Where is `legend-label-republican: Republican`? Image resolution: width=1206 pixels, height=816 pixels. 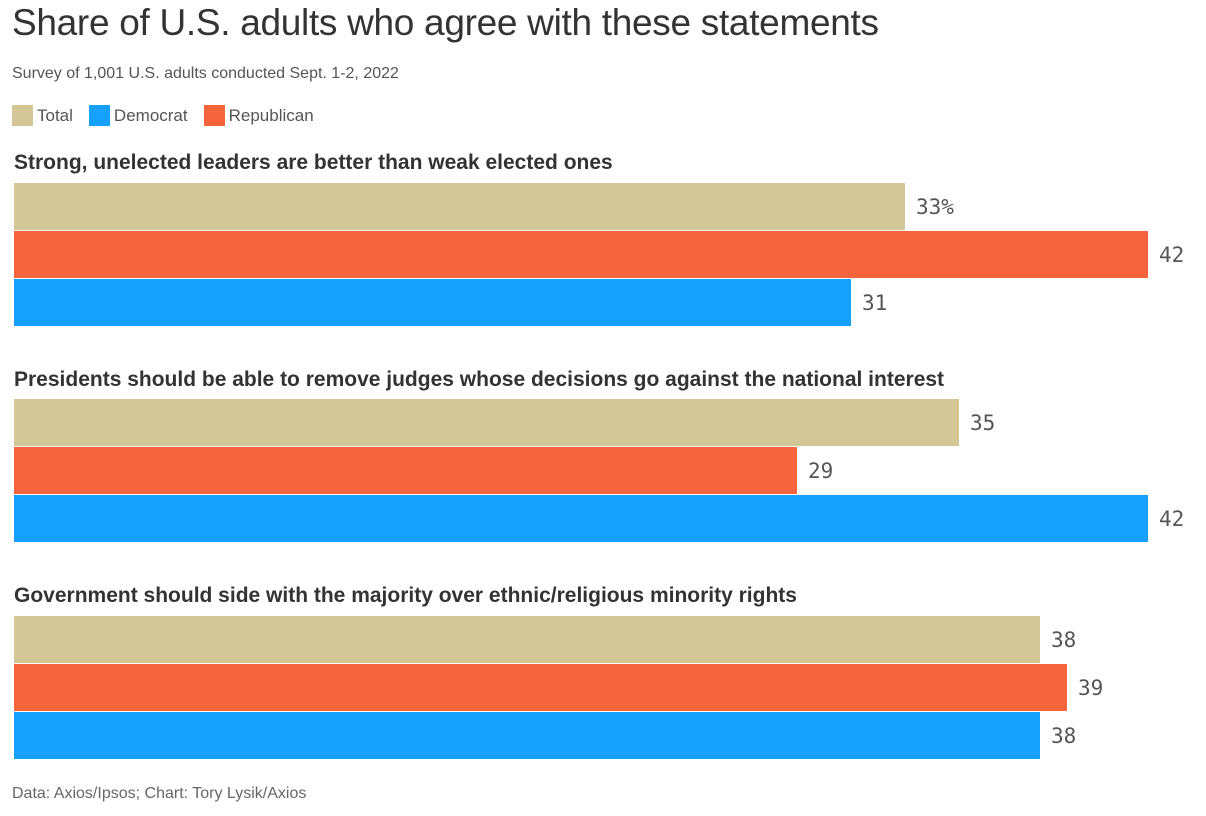
legend-label-republican: Republican is located at coordinates (271, 115).